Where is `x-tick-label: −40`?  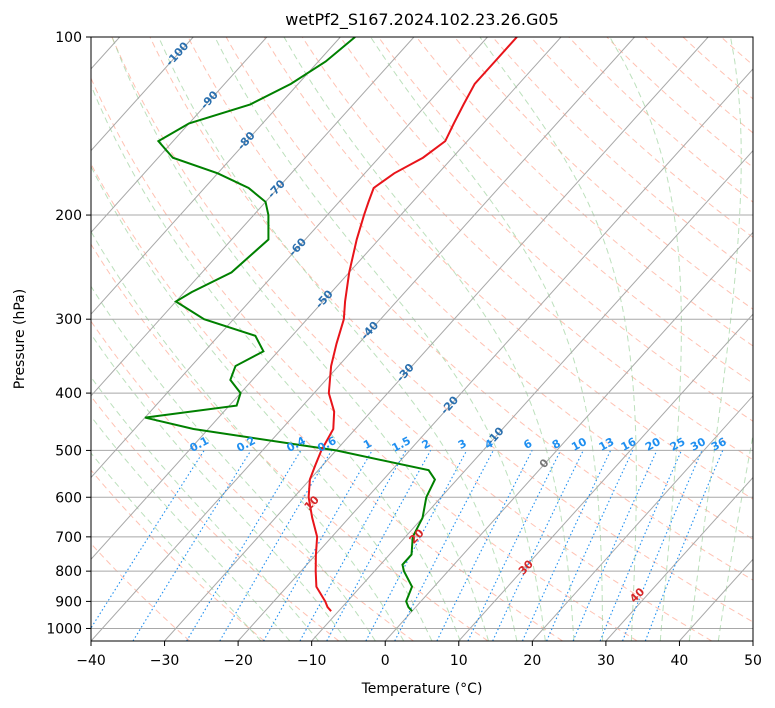
x-tick-label: −40 is located at coordinates (91, 661).